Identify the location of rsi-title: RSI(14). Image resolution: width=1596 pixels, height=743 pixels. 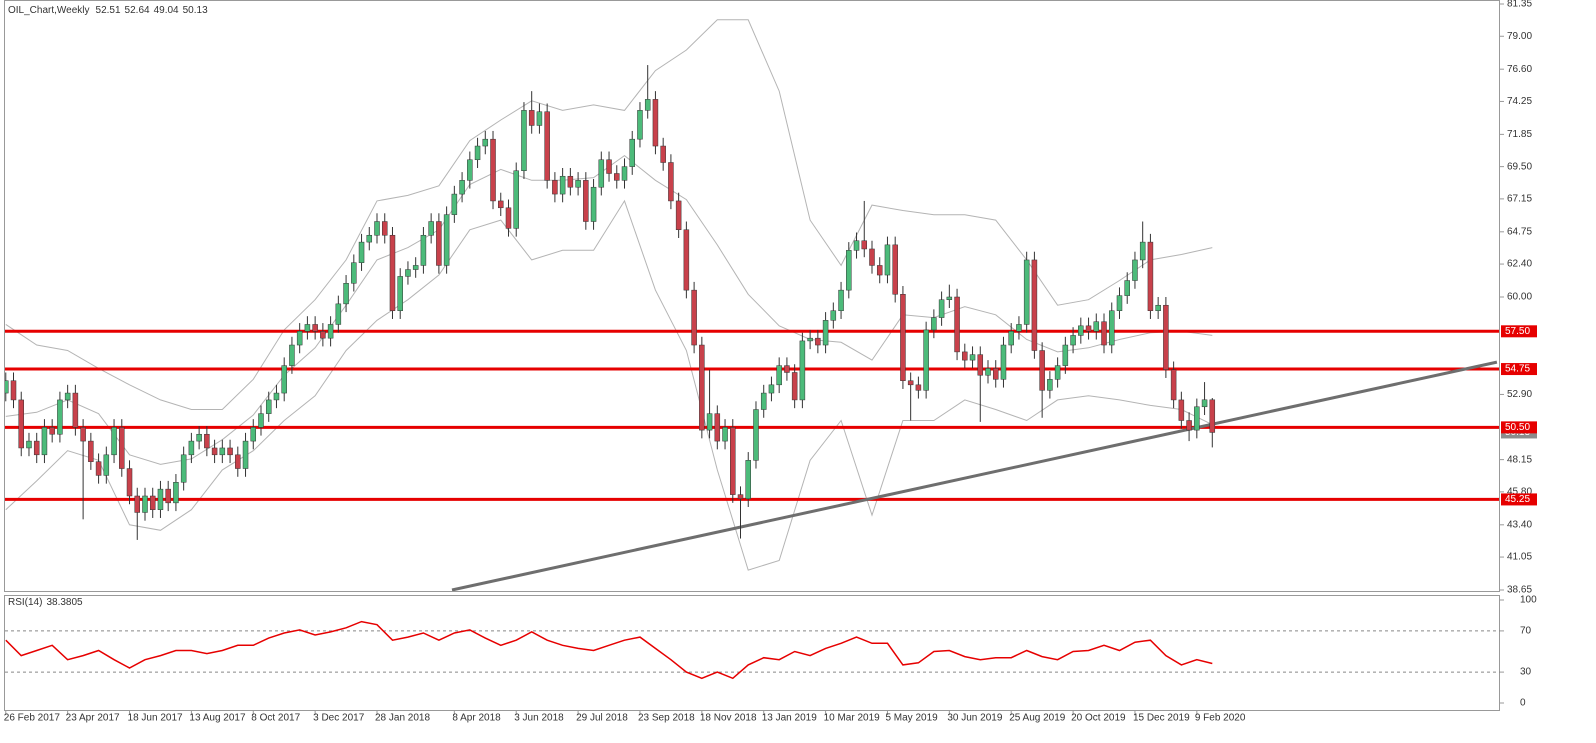
(25, 602).